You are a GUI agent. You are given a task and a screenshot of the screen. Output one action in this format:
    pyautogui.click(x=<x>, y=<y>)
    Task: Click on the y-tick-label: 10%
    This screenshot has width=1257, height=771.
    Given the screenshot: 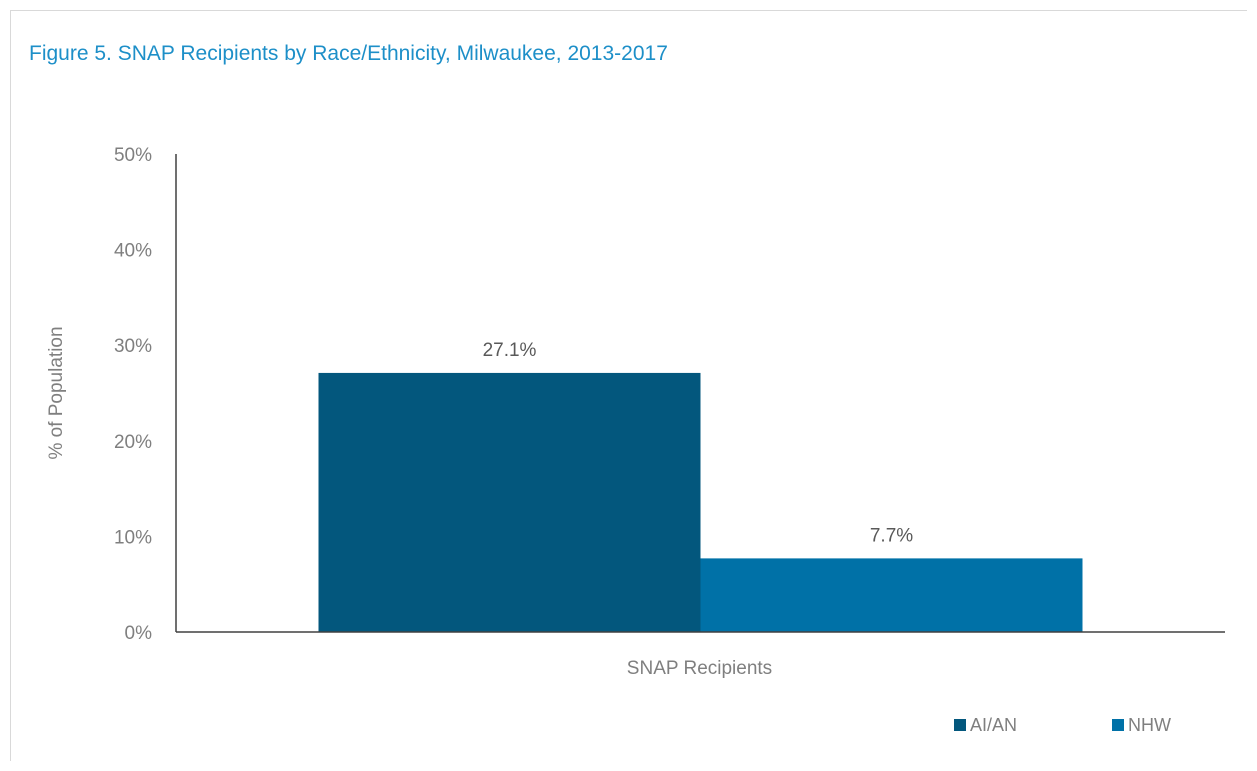 What is the action you would take?
    pyautogui.click(x=133, y=537)
    